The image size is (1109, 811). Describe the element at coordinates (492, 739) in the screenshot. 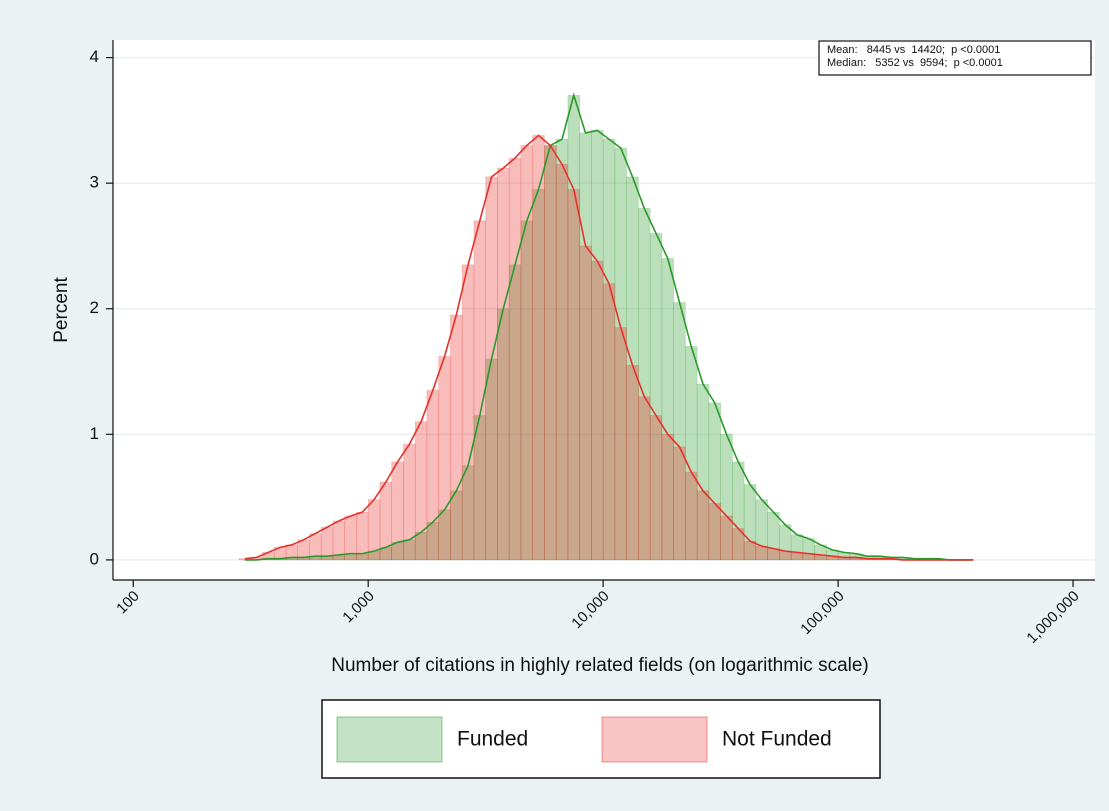

I see `legend-label: Funded` at that location.